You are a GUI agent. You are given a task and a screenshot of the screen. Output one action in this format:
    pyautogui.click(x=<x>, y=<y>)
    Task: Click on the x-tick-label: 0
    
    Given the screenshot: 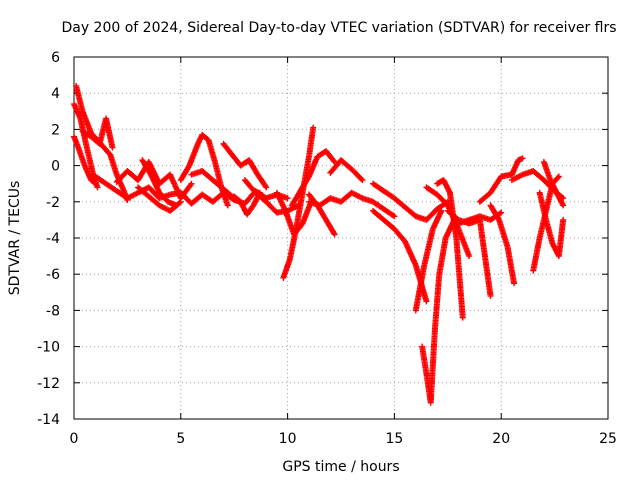 What is the action you would take?
    pyautogui.click(x=74, y=439)
    